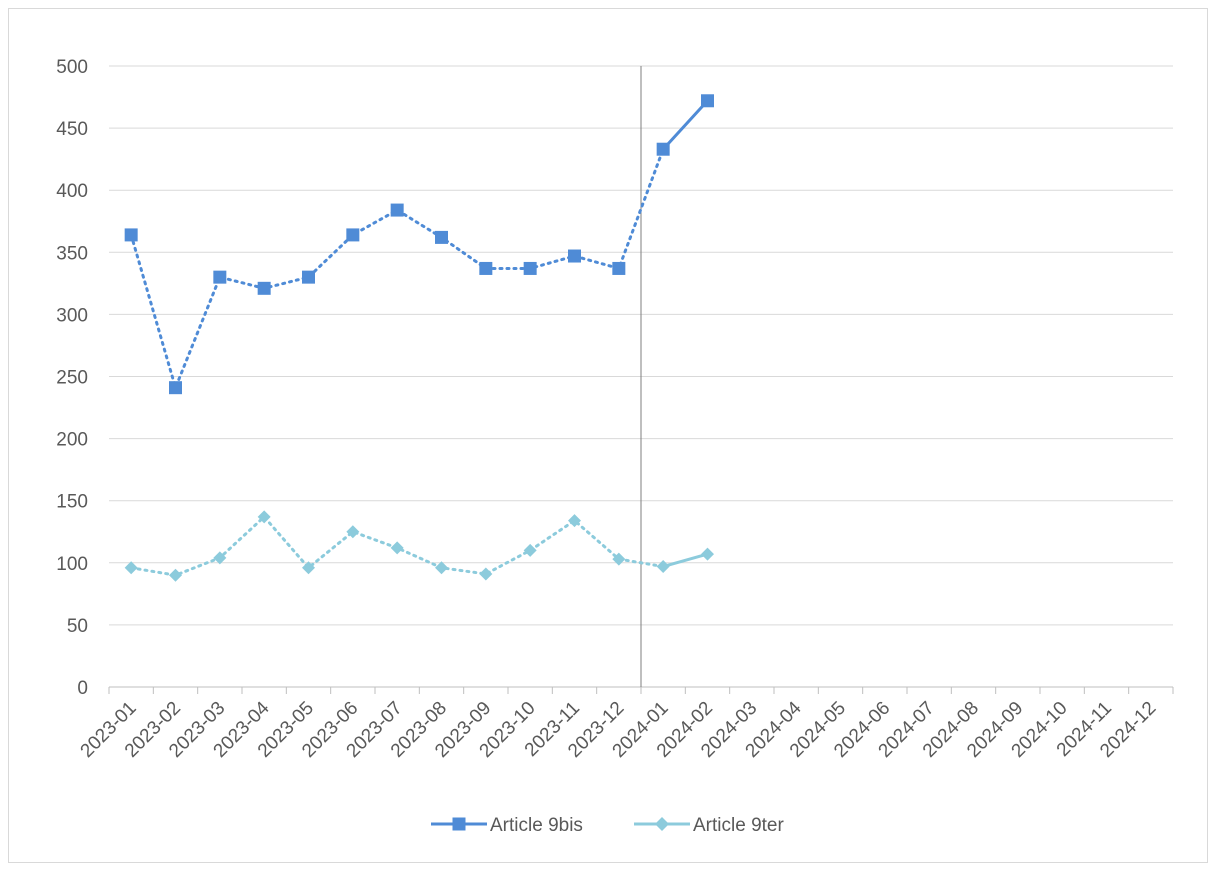 The height and width of the screenshot is (869, 1214). I want to click on series-line-solid-article-9ter, so click(685, 560).